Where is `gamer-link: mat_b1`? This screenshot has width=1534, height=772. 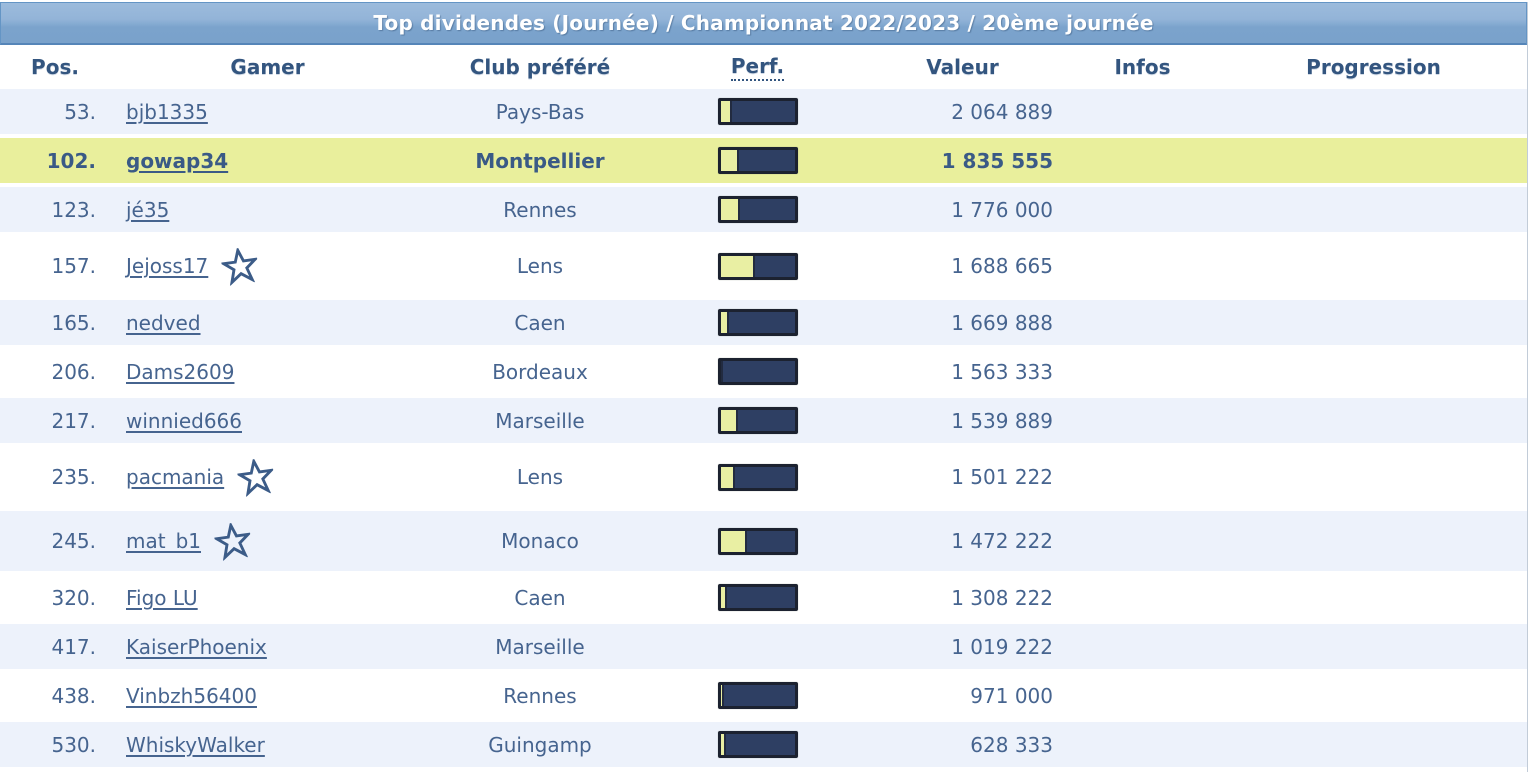 gamer-link: mat_b1 is located at coordinates (163, 541).